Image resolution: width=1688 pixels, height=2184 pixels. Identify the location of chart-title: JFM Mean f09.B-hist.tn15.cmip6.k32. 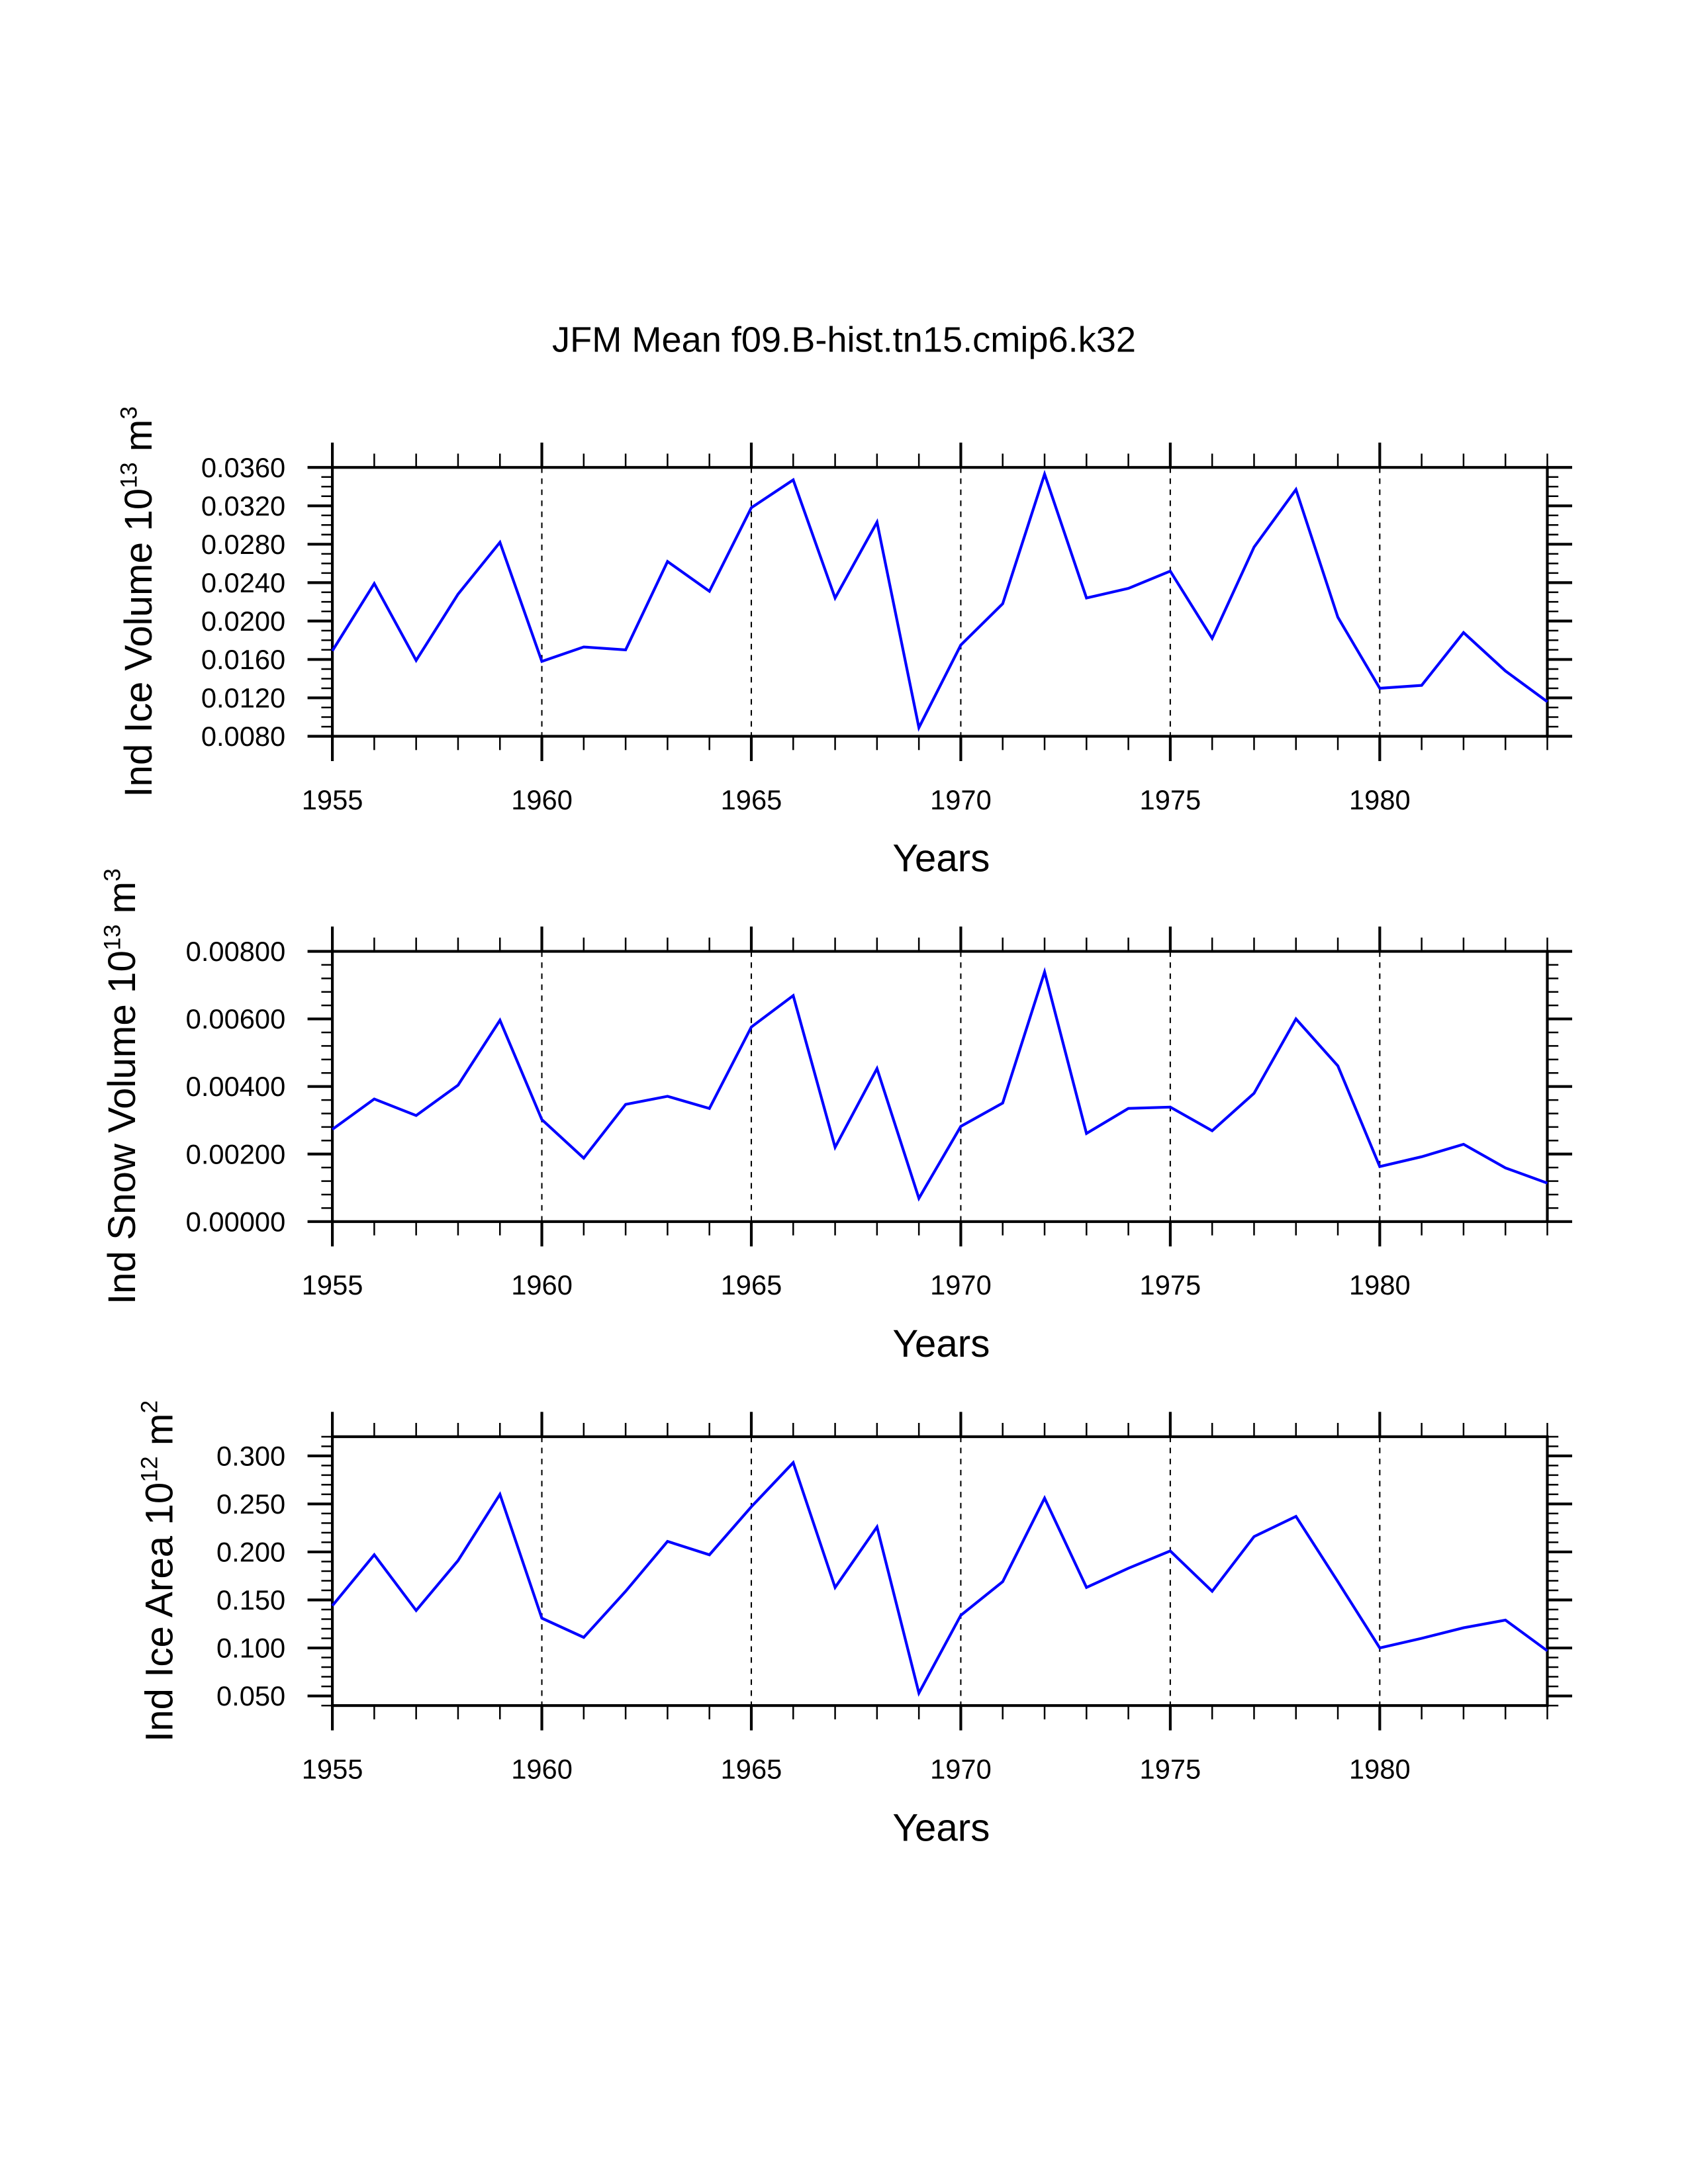
(844, 339).